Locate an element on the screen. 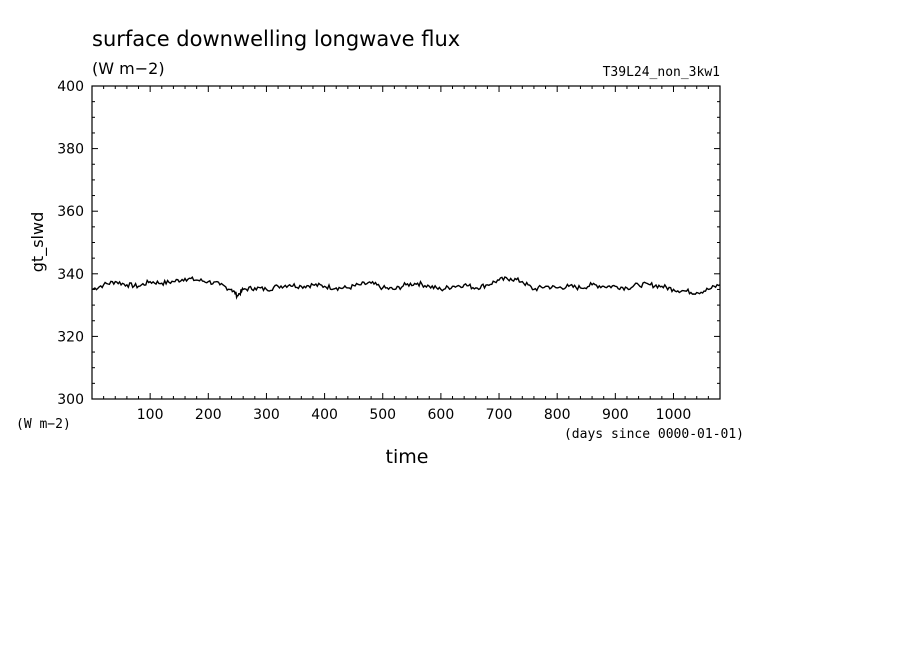 The height and width of the screenshot is (654, 904). chart-title: surface downwelling longwave flux is located at coordinates (276, 39).